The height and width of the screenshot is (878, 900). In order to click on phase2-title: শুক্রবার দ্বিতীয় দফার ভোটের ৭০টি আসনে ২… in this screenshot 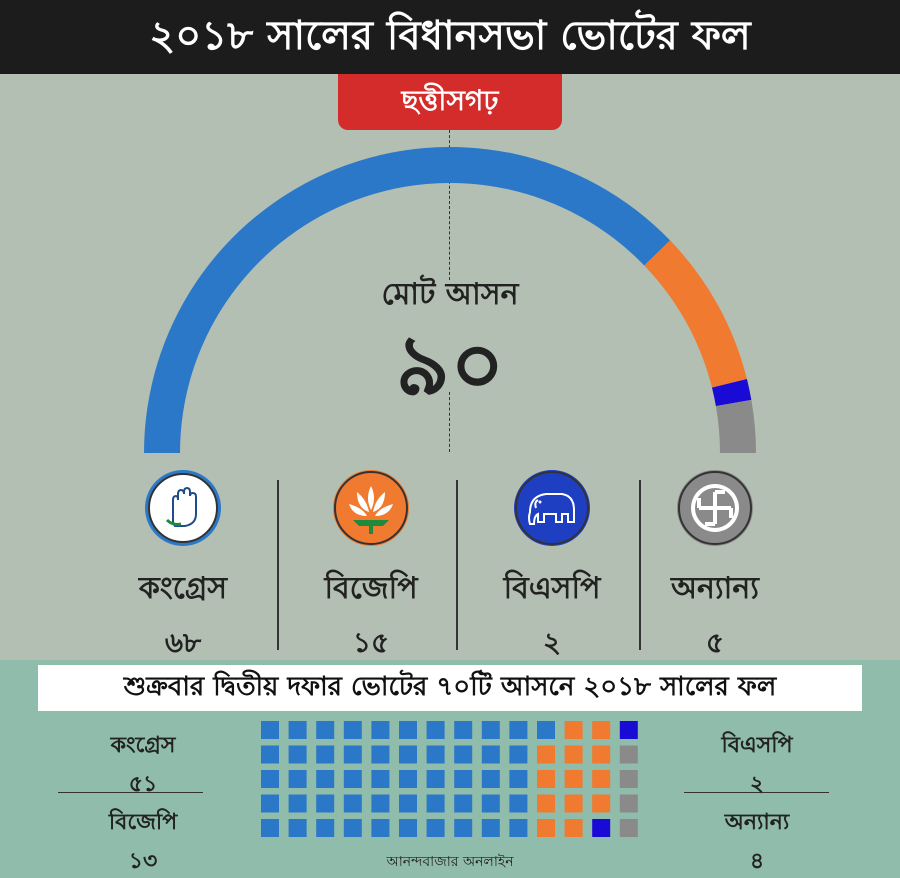, I will do `click(450, 688)`.